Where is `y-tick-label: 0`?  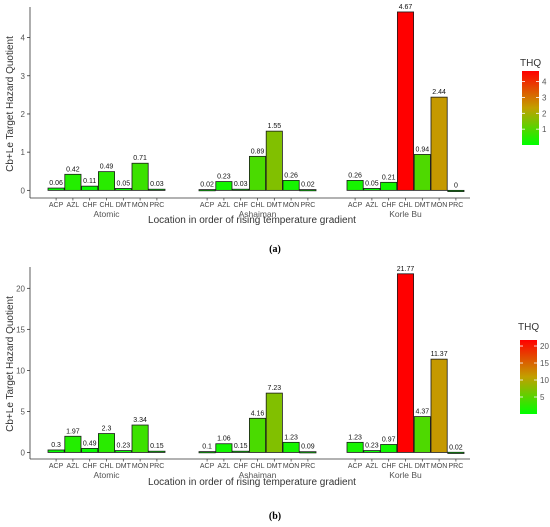
y-tick-label: 0 is located at coordinates (23, 190).